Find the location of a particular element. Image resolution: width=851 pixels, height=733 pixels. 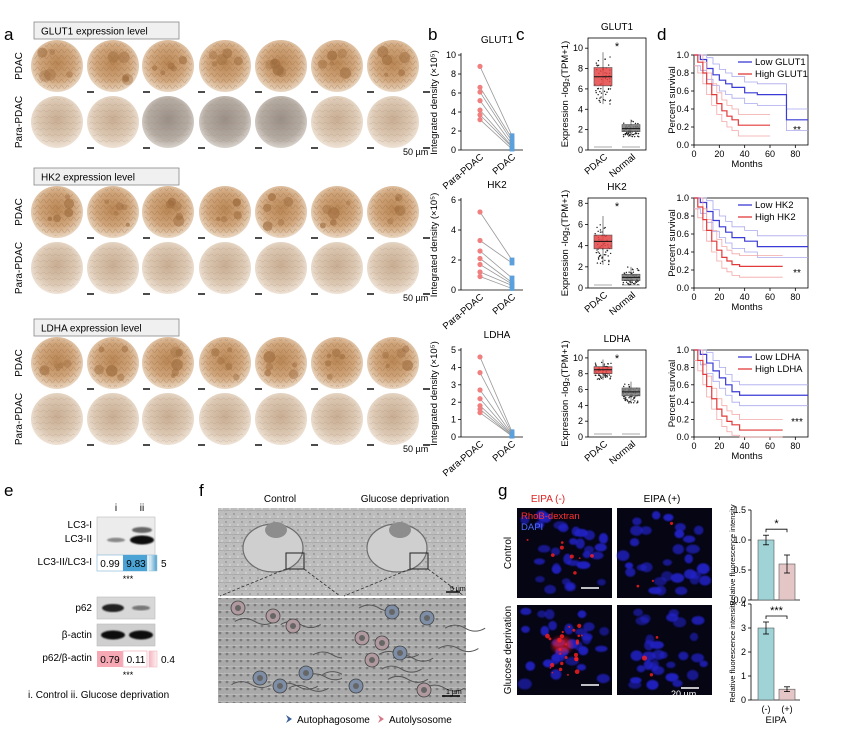

band-label: LC3-II is located at coordinates (78, 539).